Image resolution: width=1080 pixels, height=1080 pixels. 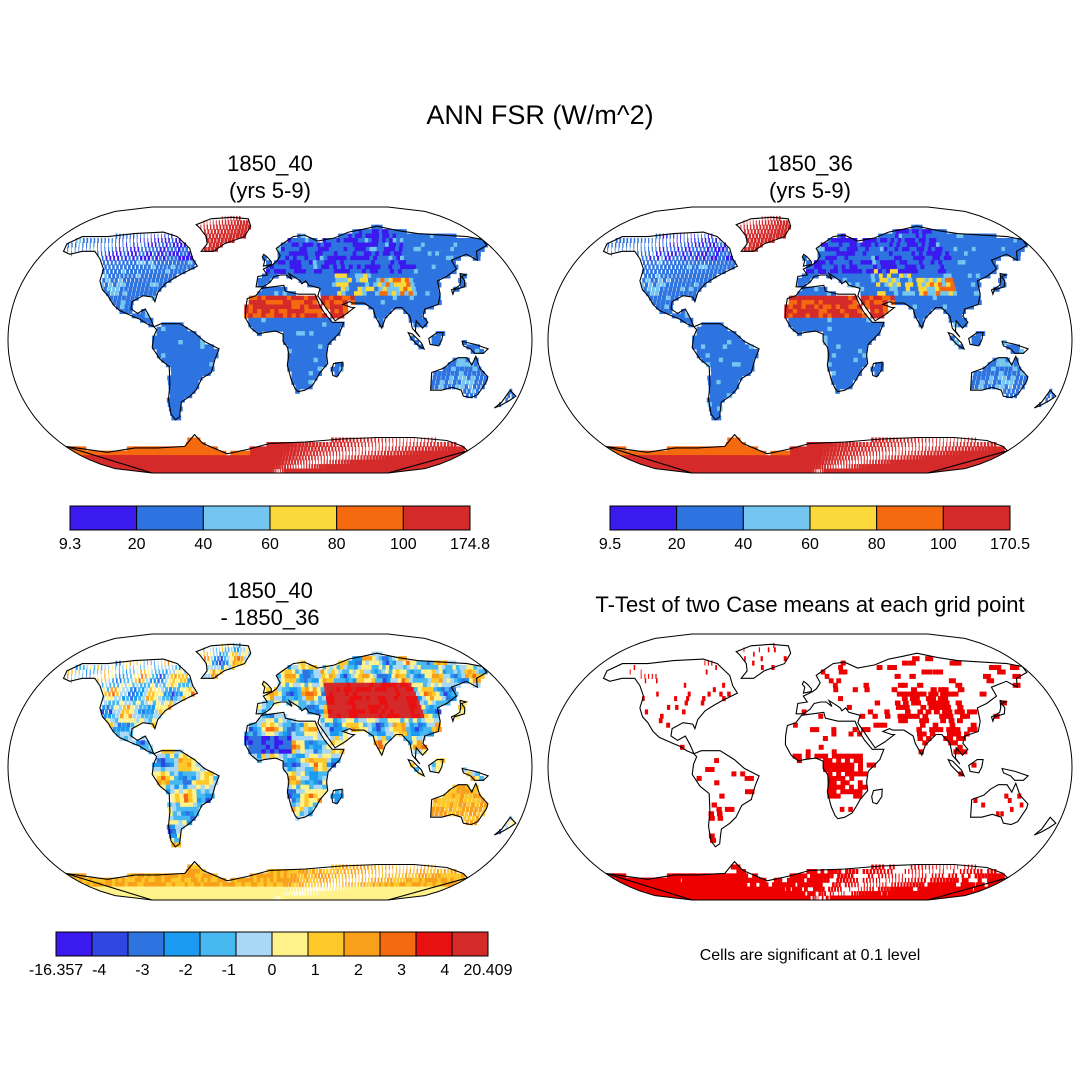 What do you see at coordinates (445, 970) in the screenshot?
I see `colorbar-tick-label: 4` at bounding box center [445, 970].